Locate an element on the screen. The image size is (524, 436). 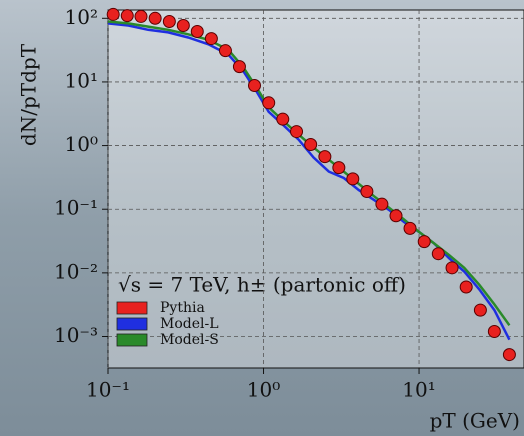
y-tick-label: 10⁻² is located at coordinates (76, 271).